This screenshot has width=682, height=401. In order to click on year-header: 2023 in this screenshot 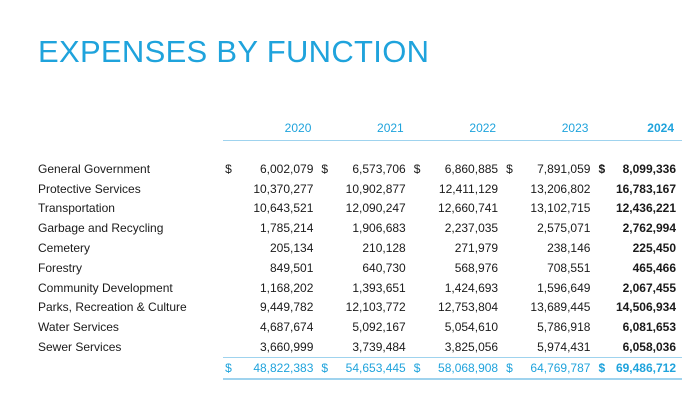, I will do `click(550, 128)`.